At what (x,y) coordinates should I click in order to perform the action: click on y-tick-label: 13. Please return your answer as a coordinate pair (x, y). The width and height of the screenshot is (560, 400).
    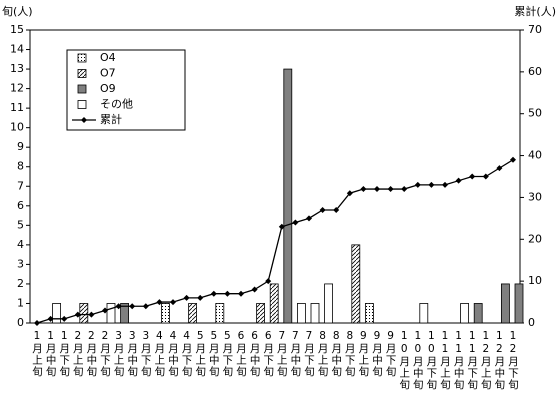
    Looking at the image, I should click on (17, 68).